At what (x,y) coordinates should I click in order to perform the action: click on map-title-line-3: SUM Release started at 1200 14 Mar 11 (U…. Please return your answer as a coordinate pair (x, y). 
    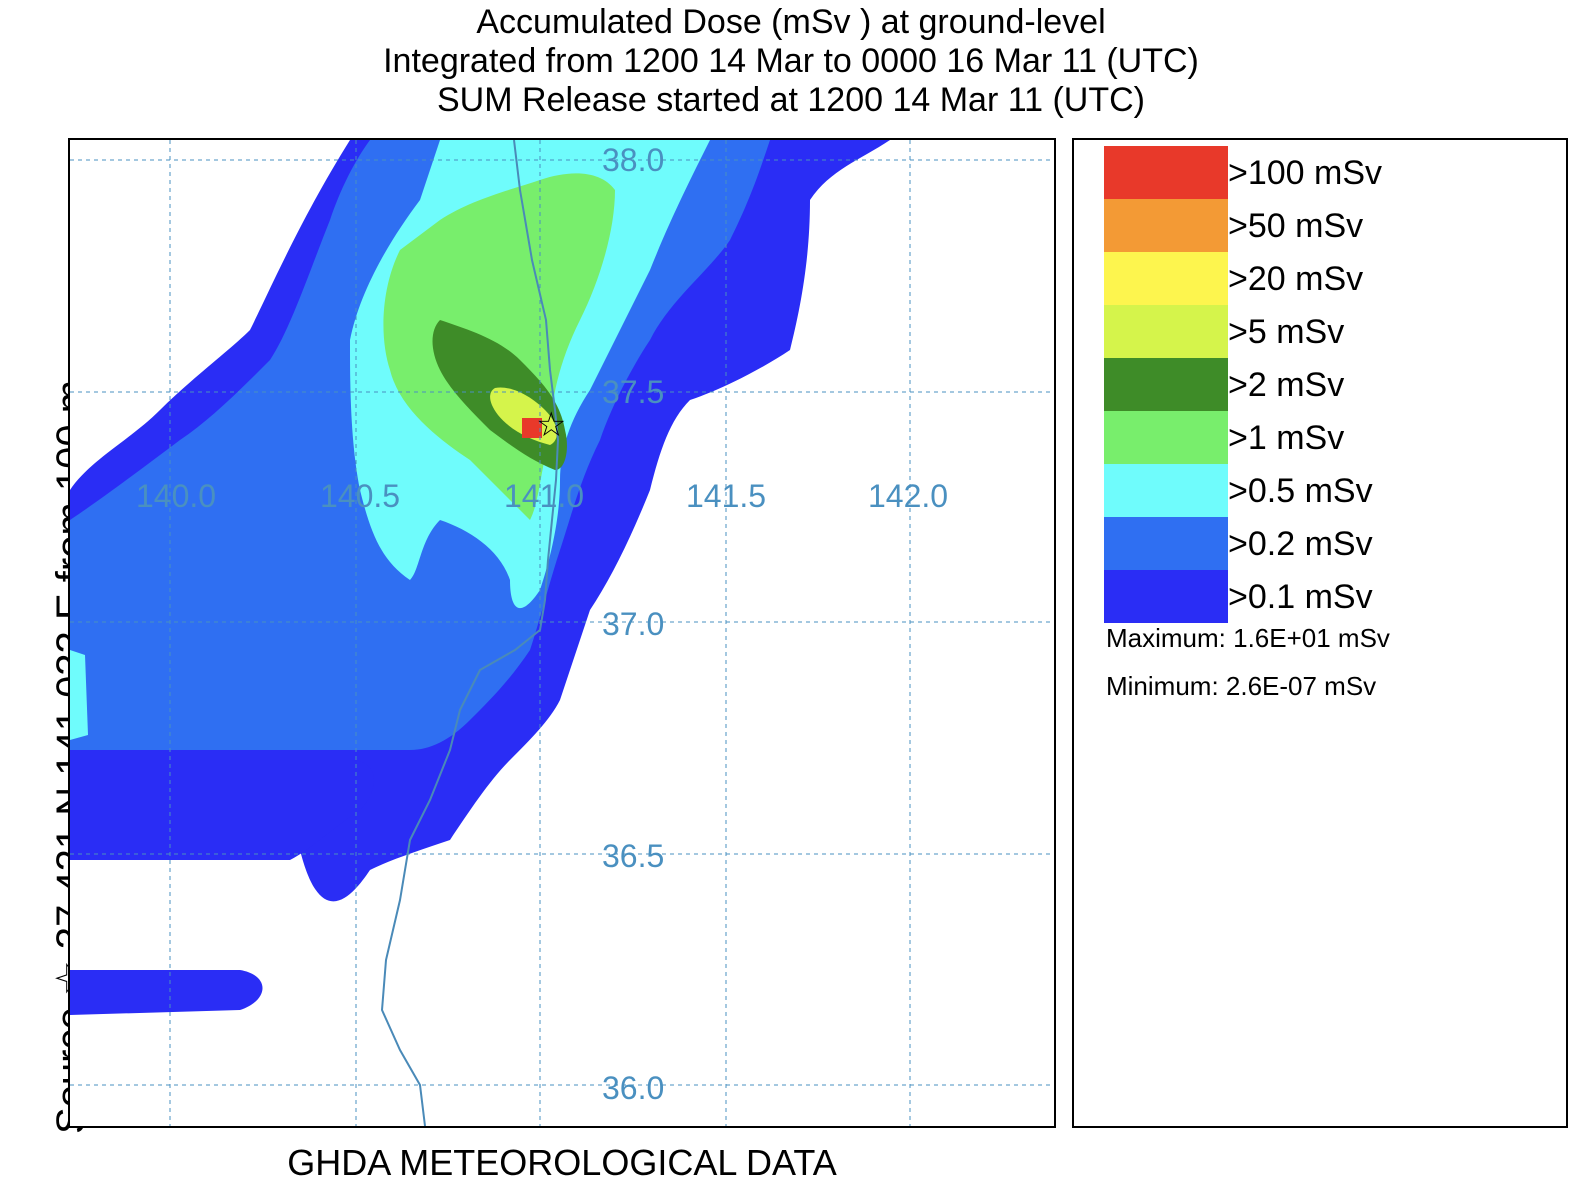
    Looking at the image, I should click on (791, 100).